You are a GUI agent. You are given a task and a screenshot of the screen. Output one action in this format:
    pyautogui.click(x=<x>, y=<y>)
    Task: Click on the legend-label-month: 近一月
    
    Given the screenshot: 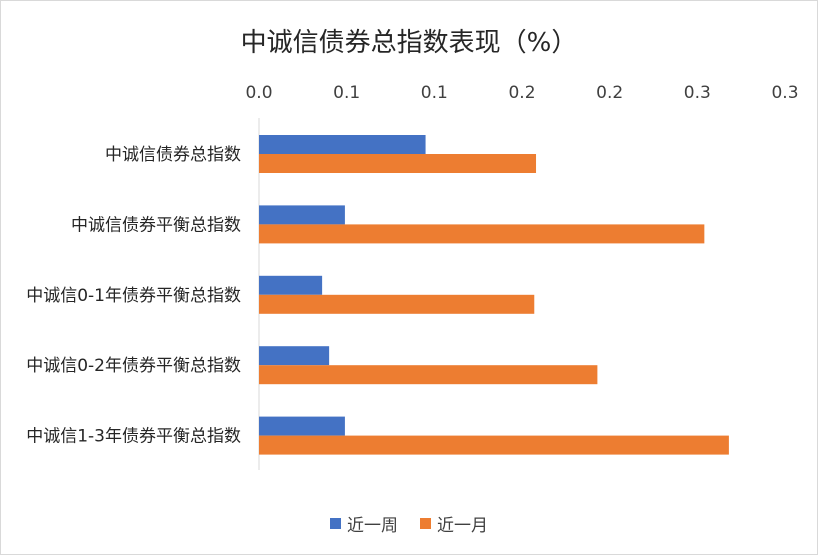 What is the action you would take?
    pyautogui.click(x=462, y=526)
    